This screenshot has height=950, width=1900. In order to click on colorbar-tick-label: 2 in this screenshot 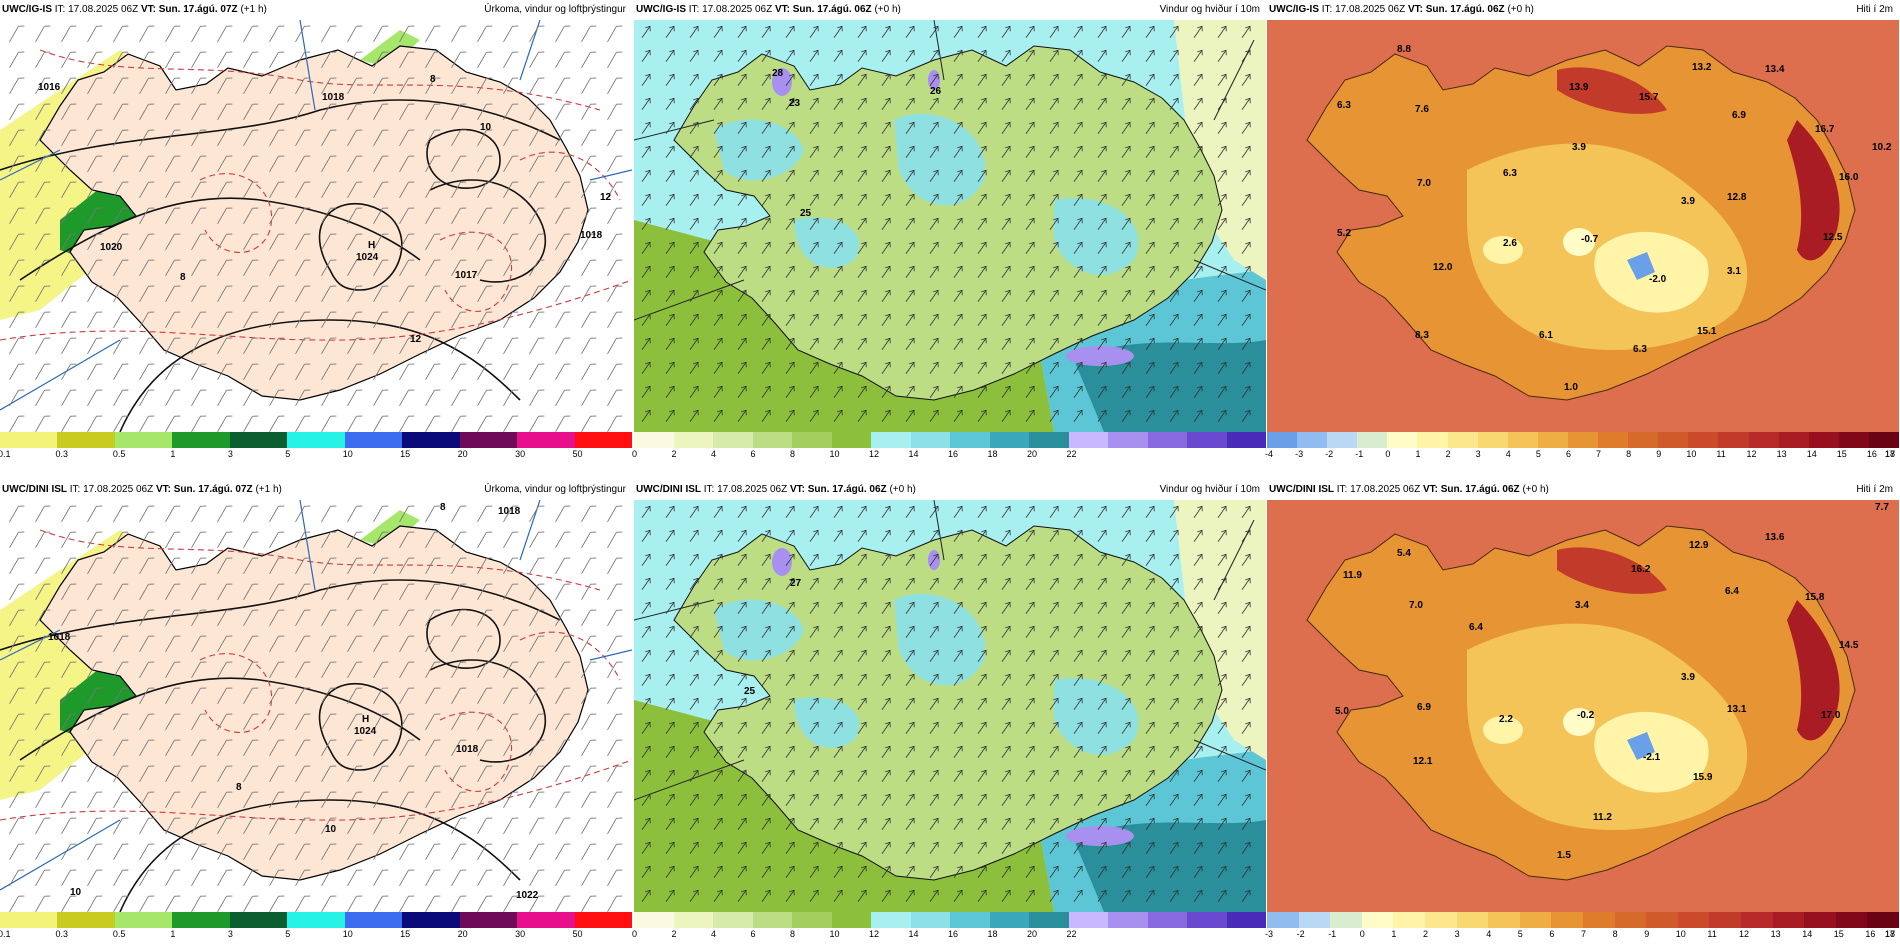, I will do `click(674, 454)`.